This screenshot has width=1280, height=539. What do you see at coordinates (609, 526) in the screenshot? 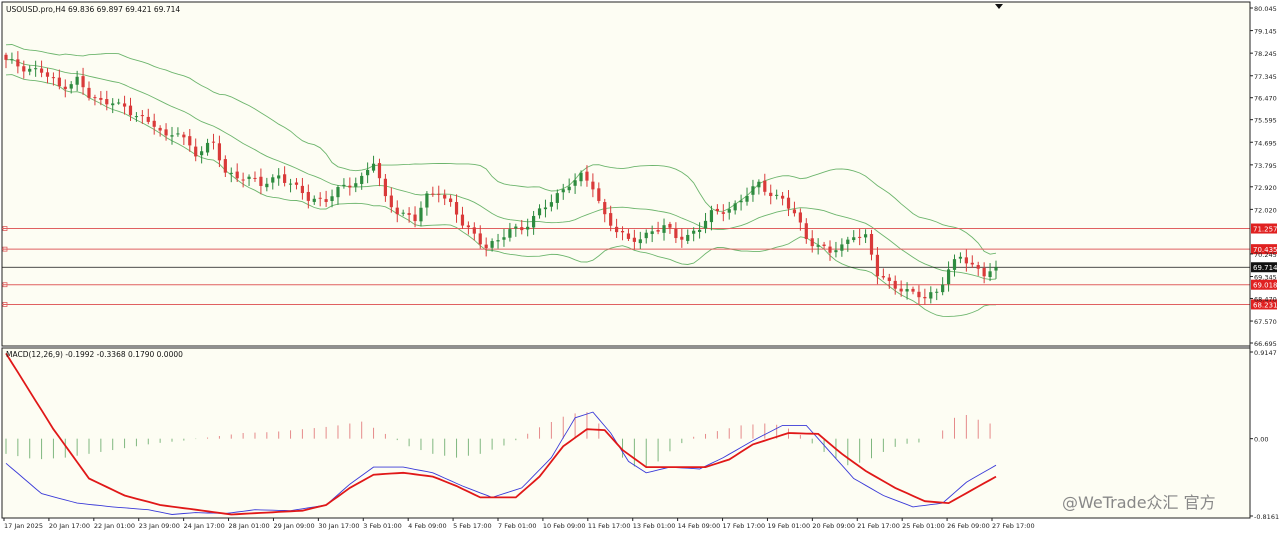
I see `time-tick-label: 11 Feb 17:00` at bounding box center [609, 526].